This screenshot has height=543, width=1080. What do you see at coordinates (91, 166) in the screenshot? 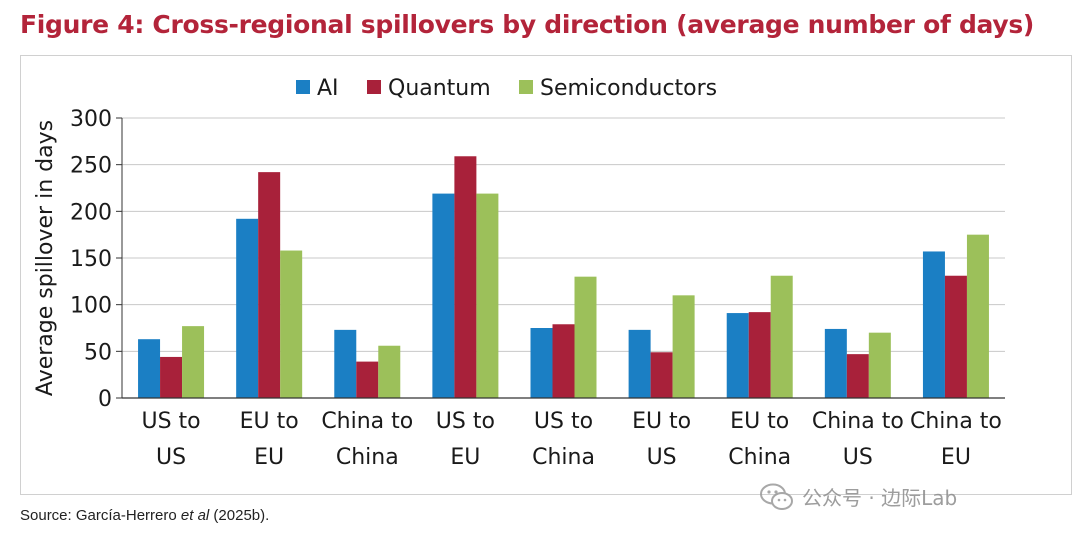
I see `y-tick-label: 250` at bounding box center [91, 166].